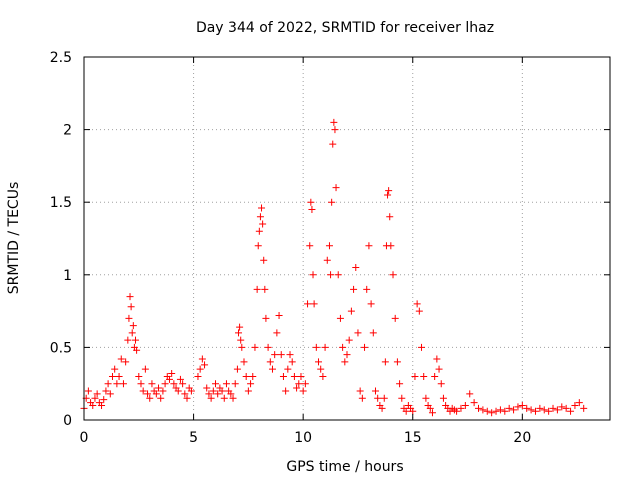 The image size is (640, 480). Describe the element at coordinates (61, 58) in the screenshot. I see `y-tick-label: 2.5` at that location.